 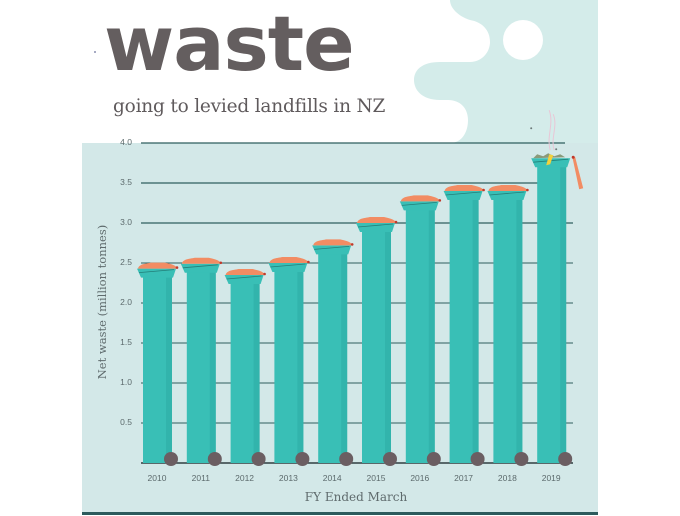 I want to click on bar-2018, so click(x=508, y=325).